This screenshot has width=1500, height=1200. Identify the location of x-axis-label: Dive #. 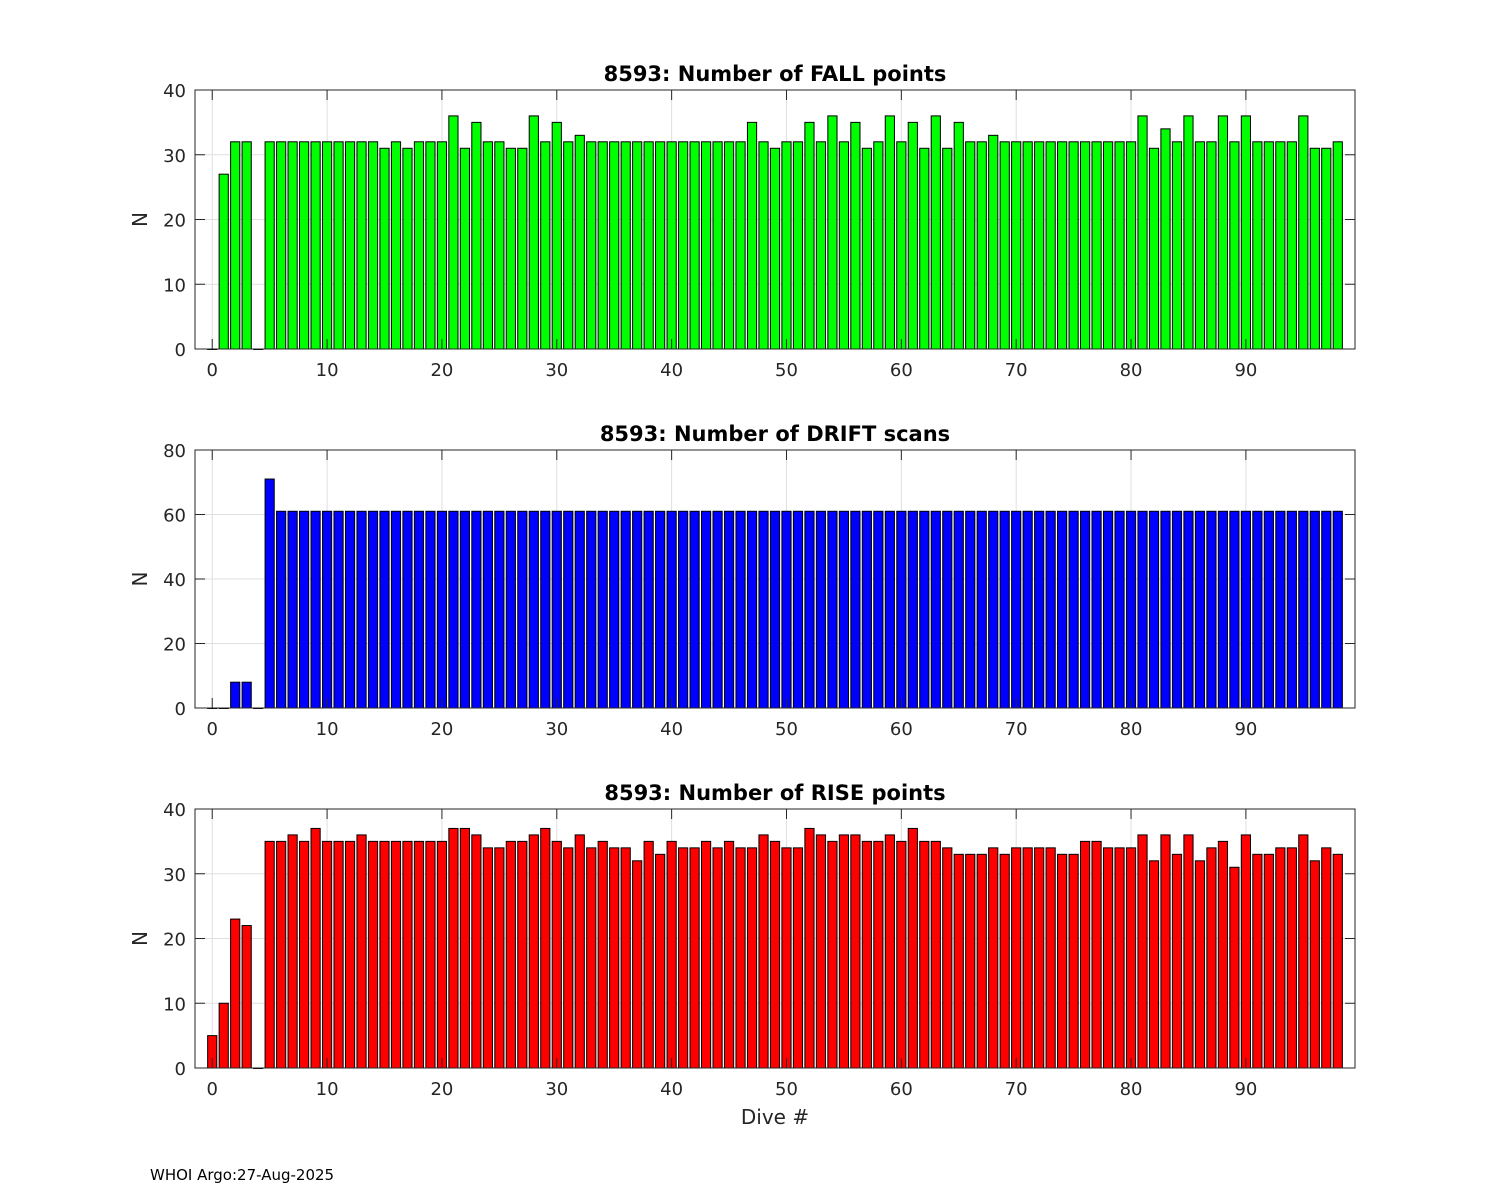
(775, 1117).